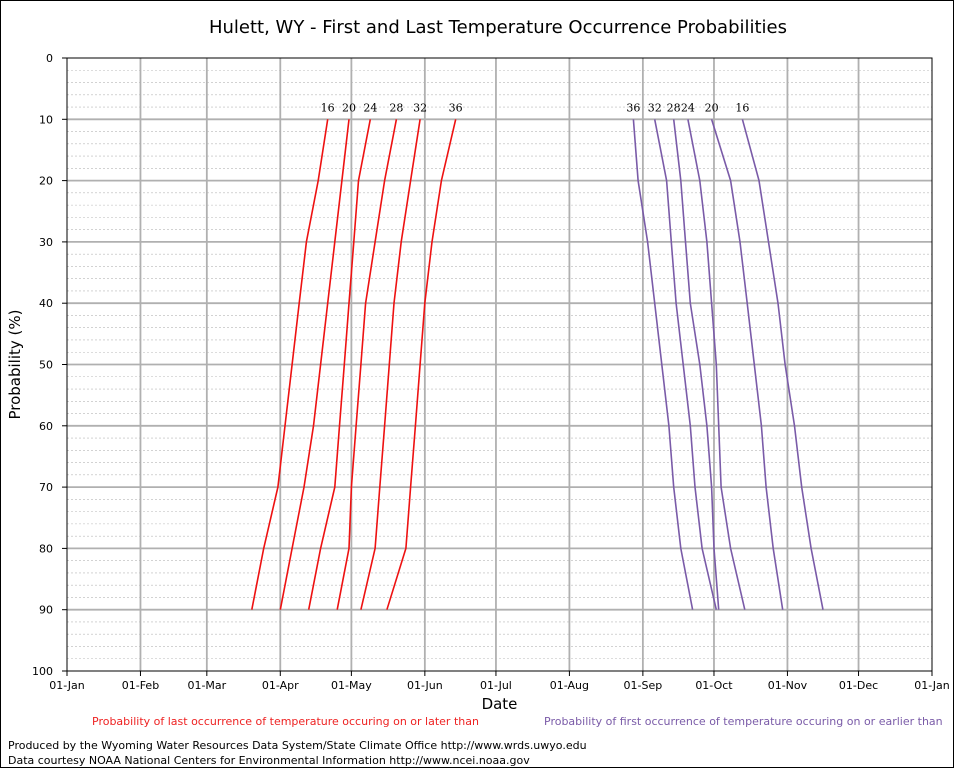 The image size is (954, 769). I want to click on first-occurrence-series-20-line, so click(747, 364).